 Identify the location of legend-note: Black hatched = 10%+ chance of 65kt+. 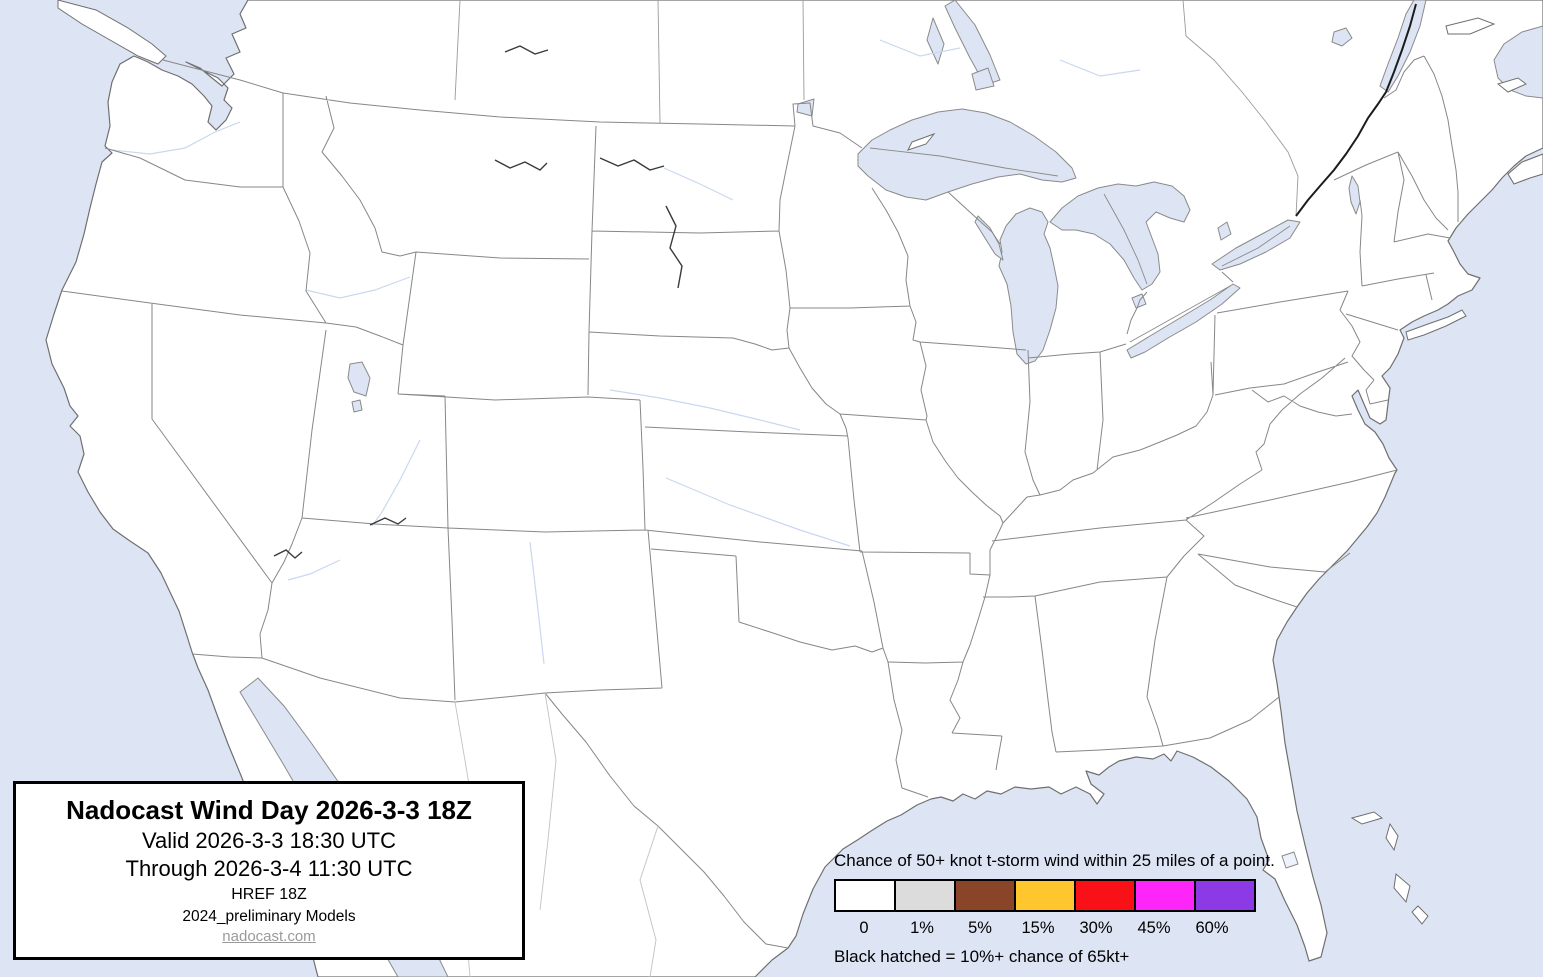
(982, 956).